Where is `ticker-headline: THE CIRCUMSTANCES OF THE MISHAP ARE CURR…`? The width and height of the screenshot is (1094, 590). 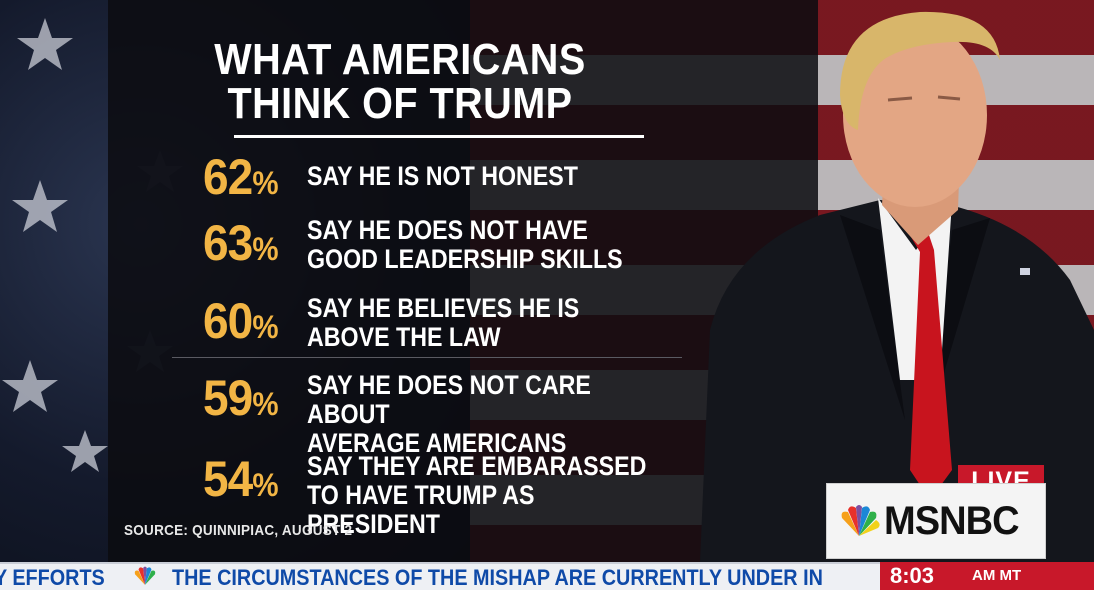
ticker-headline: THE CIRCUMSTANCES OF THE MISHAP ARE CURR… is located at coordinates (497, 577).